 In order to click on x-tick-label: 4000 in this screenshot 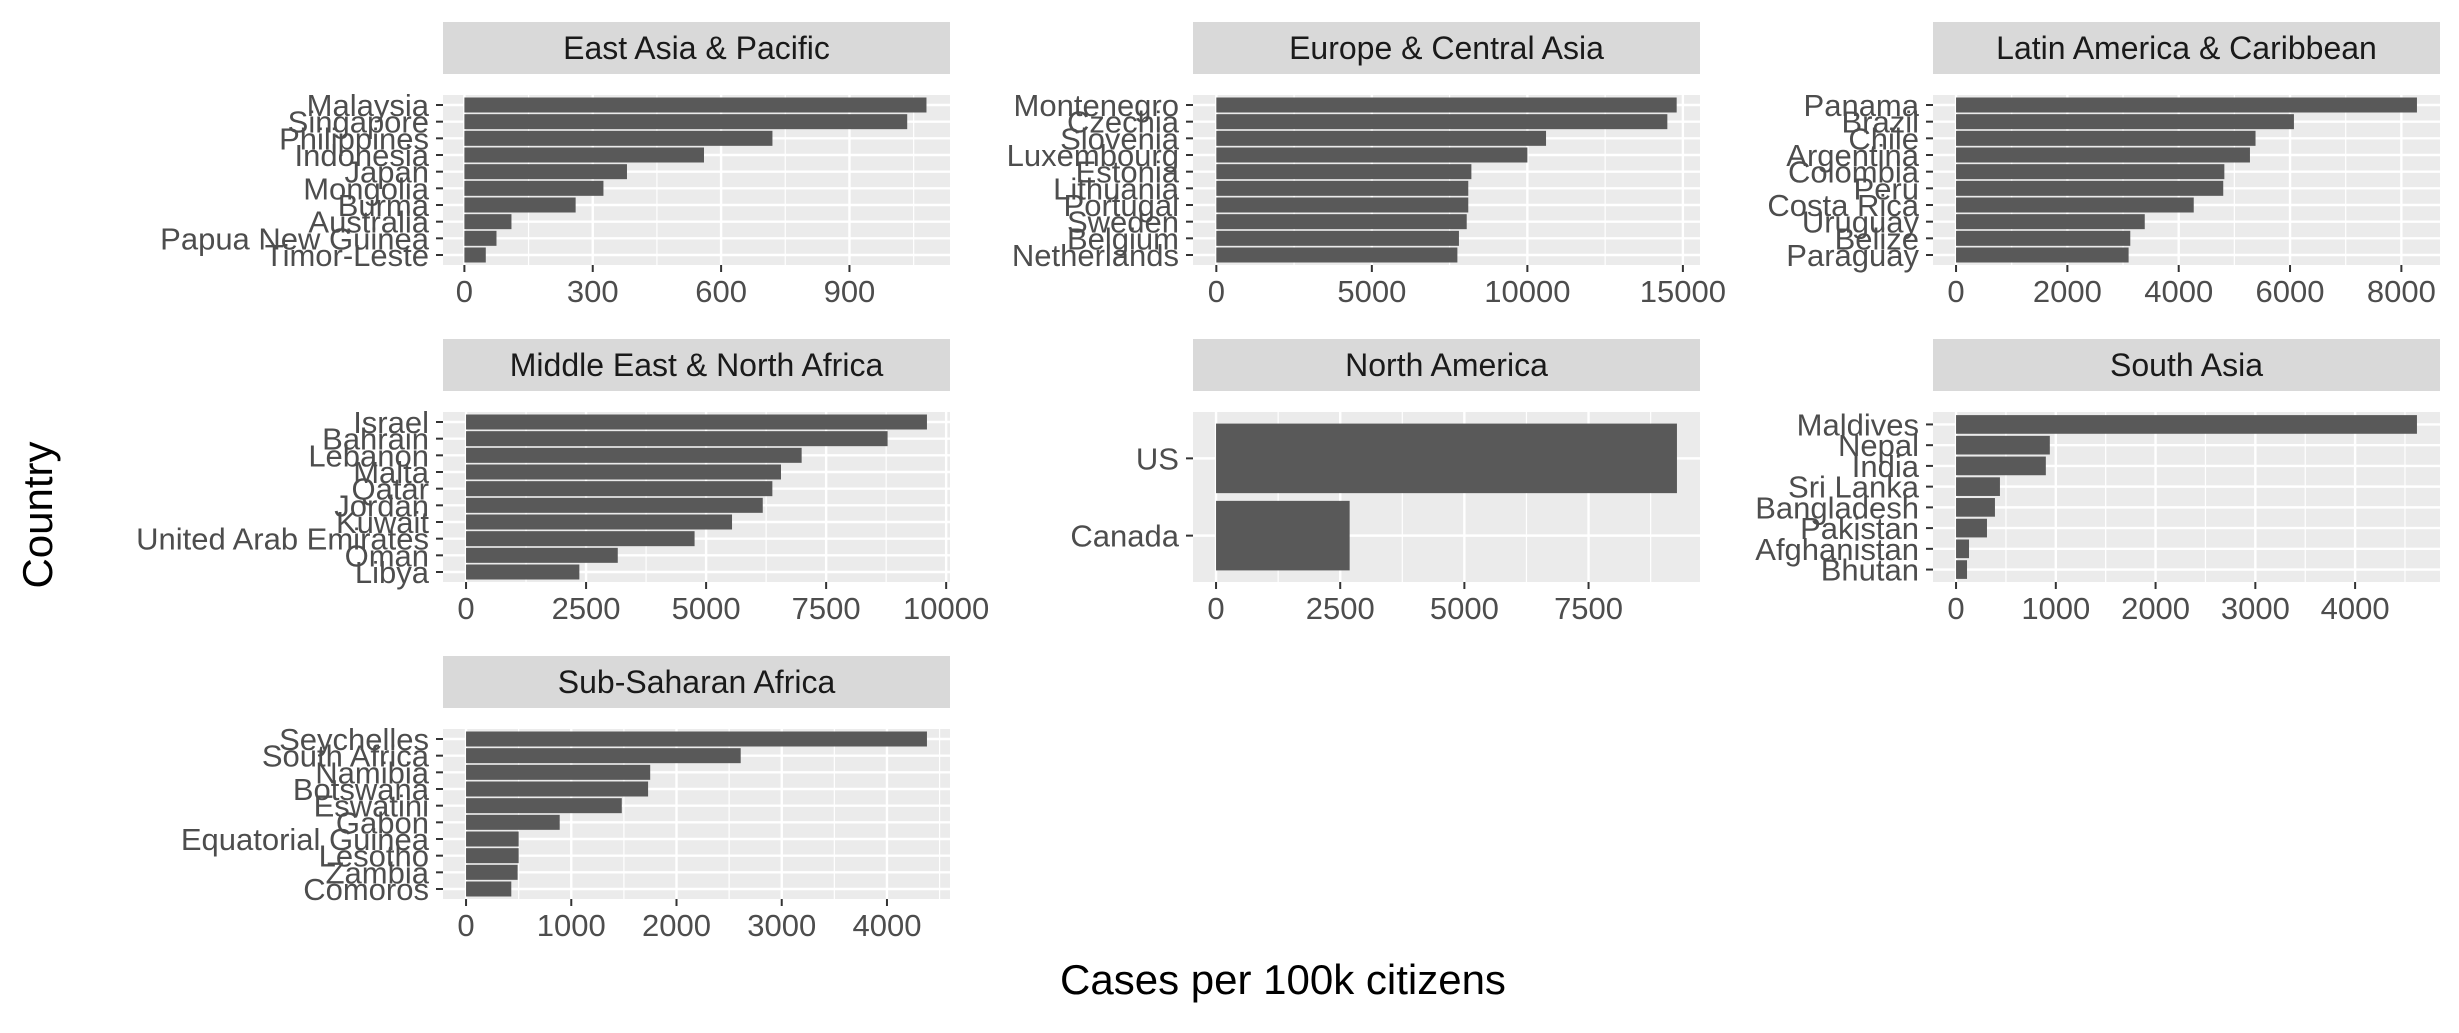, I will do `click(2355, 608)`.